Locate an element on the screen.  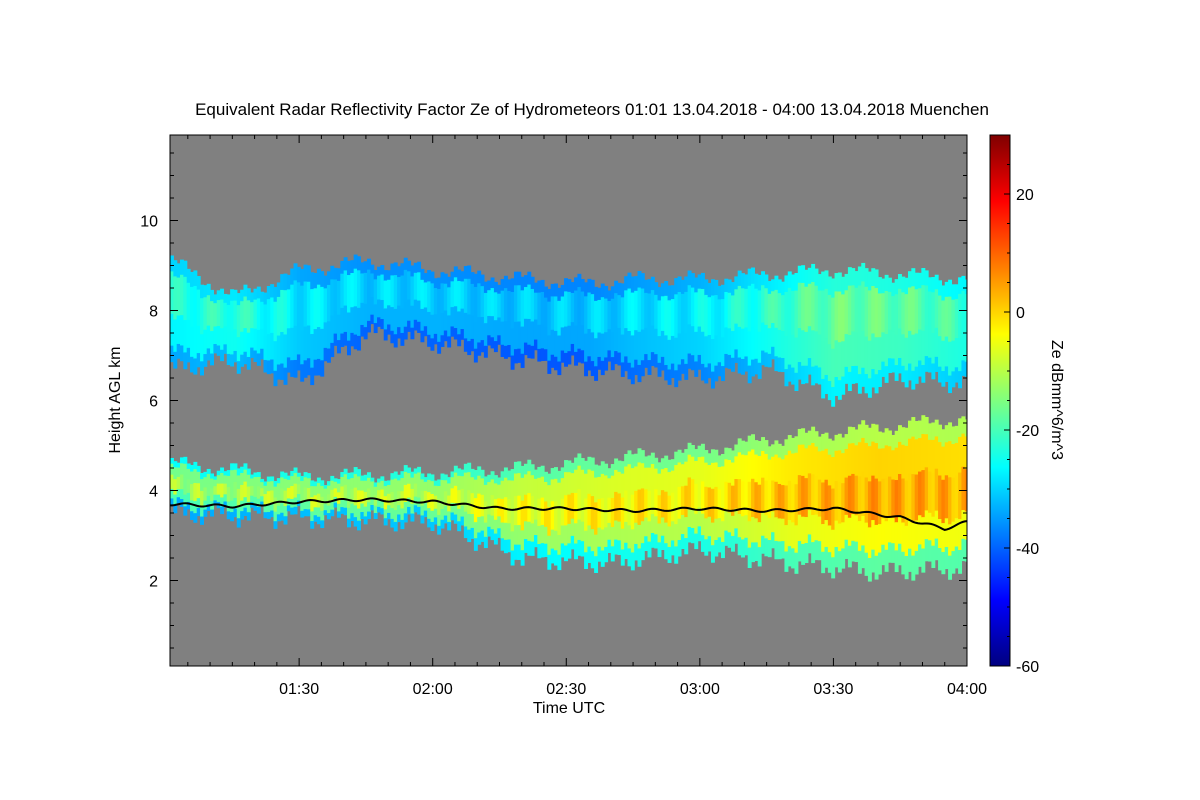
y-axis-label: Height AGL km is located at coordinates (115, 399).